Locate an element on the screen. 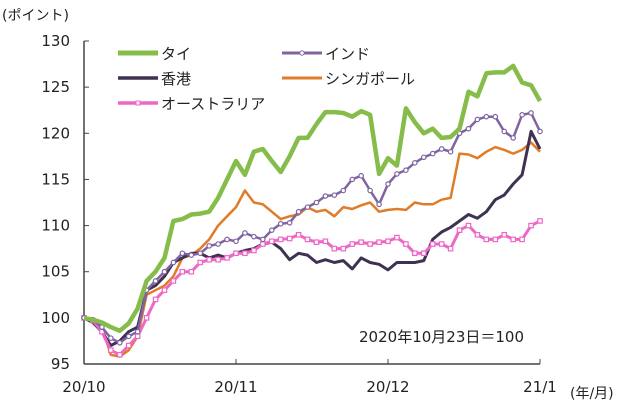 The image size is (640, 411). x-tick-label: 20/11 is located at coordinates (235, 387).